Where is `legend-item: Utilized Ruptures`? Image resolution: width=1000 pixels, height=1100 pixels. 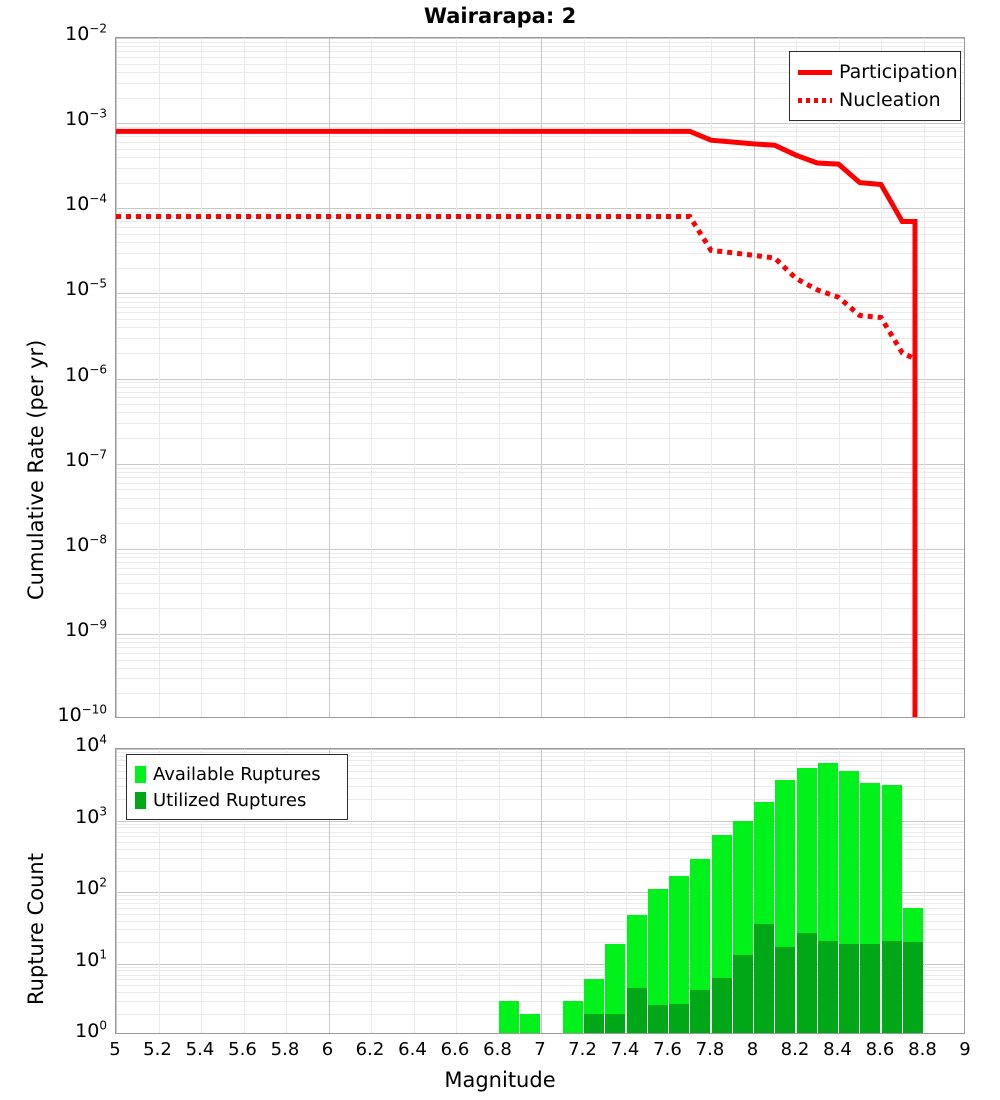 legend-item: Utilized Ruptures is located at coordinates (236, 800).